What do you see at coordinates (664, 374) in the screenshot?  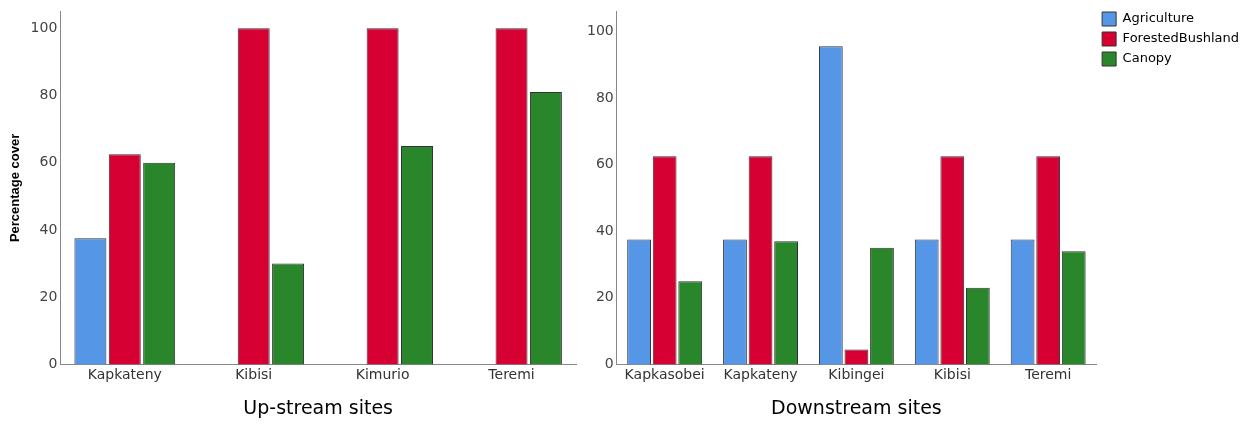 I see `x-tick-label: Kapkasobei` at bounding box center [664, 374].